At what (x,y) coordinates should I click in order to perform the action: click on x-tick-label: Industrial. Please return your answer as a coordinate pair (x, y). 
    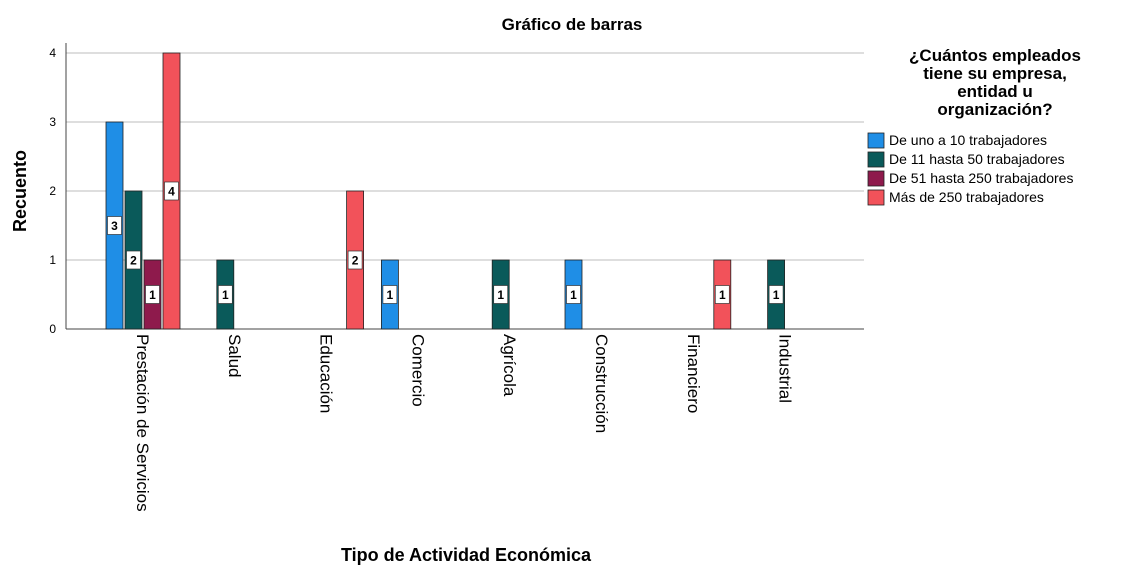
    Looking at the image, I should click on (785, 368).